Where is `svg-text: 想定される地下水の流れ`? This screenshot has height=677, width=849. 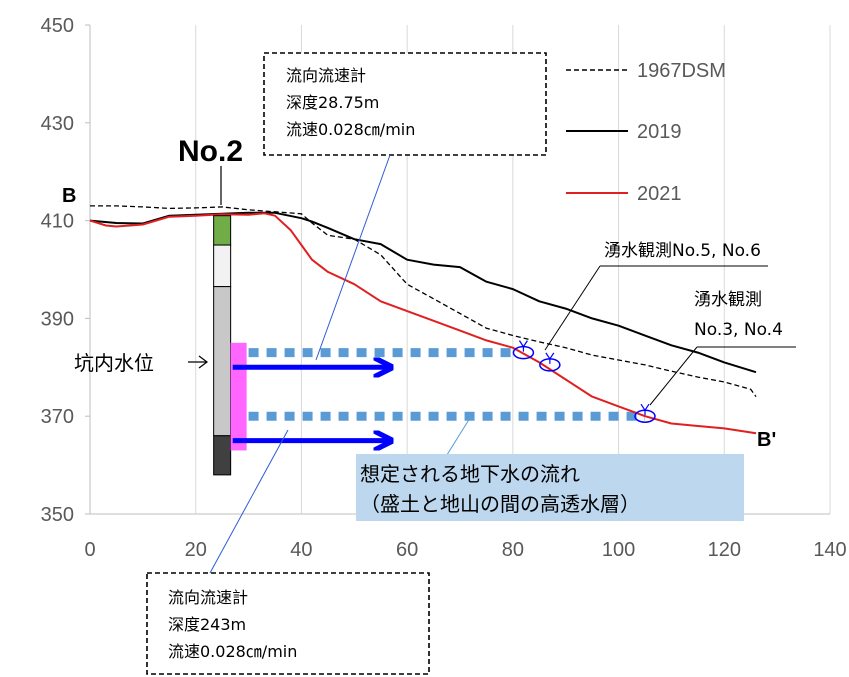 svg-text: 想定される地下水の流れ is located at coordinates (470, 474).